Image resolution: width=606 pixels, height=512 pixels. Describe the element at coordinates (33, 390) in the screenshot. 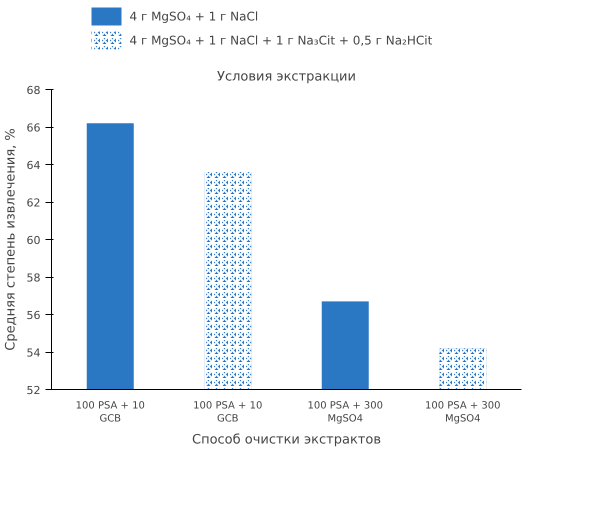

I see `y-tick-label: 52` at that location.